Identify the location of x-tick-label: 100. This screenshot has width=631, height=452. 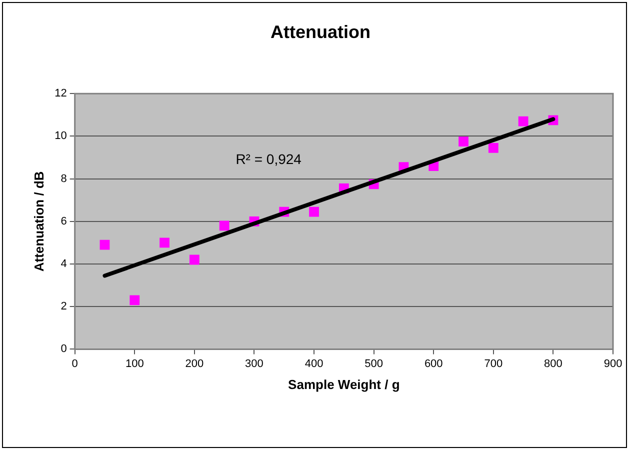
(134, 364).